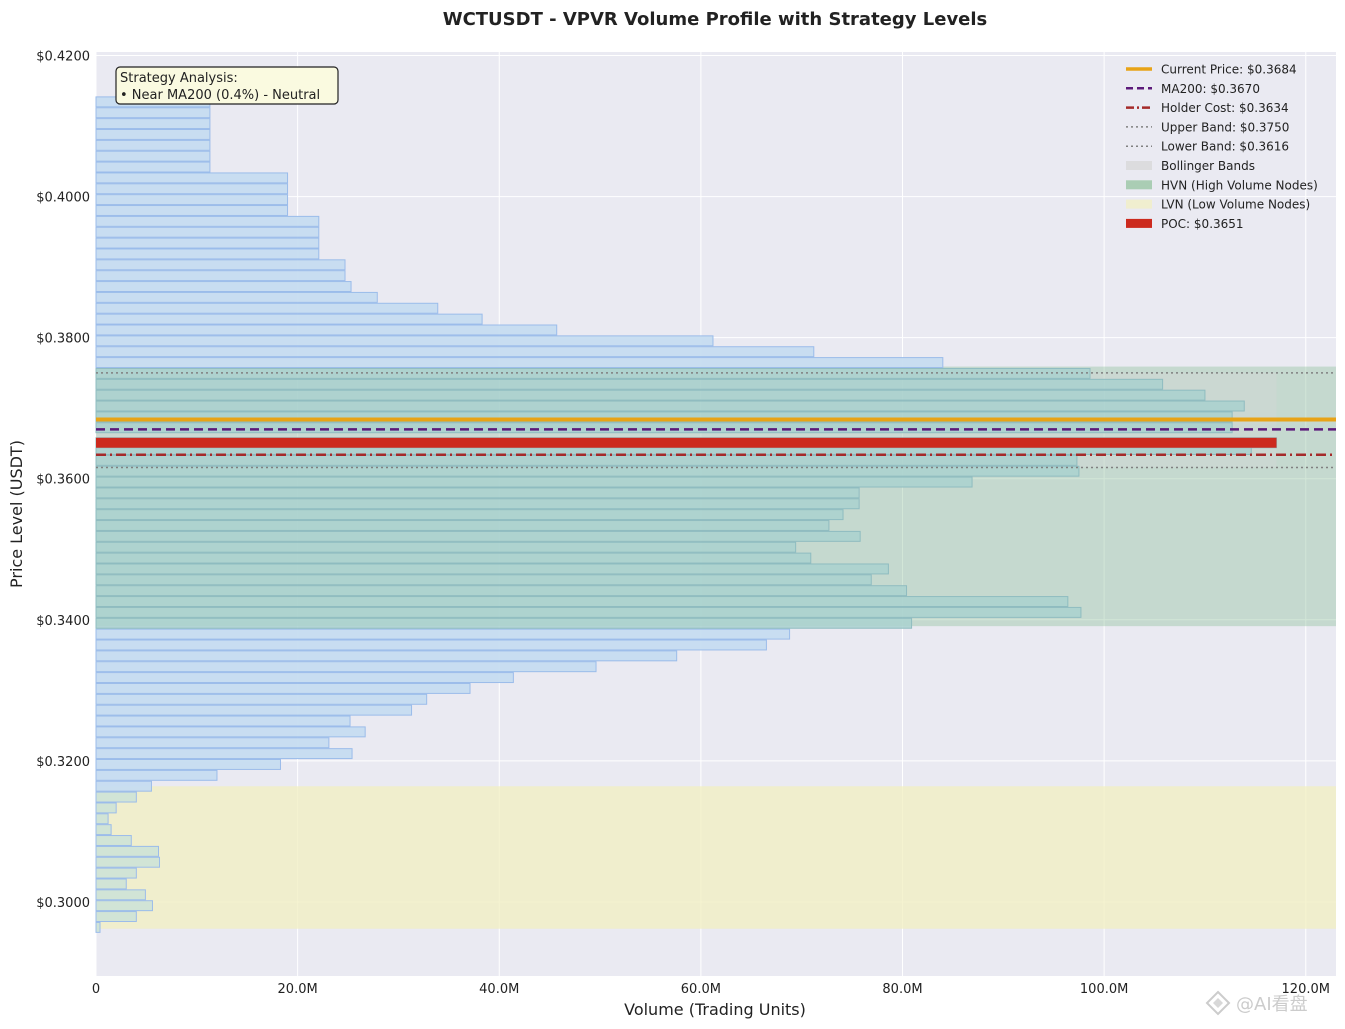 The image size is (1345, 1029). What do you see at coordinates (701, 989) in the screenshot?
I see `x-tick-label: 60.0M` at bounding box center [701, 989].